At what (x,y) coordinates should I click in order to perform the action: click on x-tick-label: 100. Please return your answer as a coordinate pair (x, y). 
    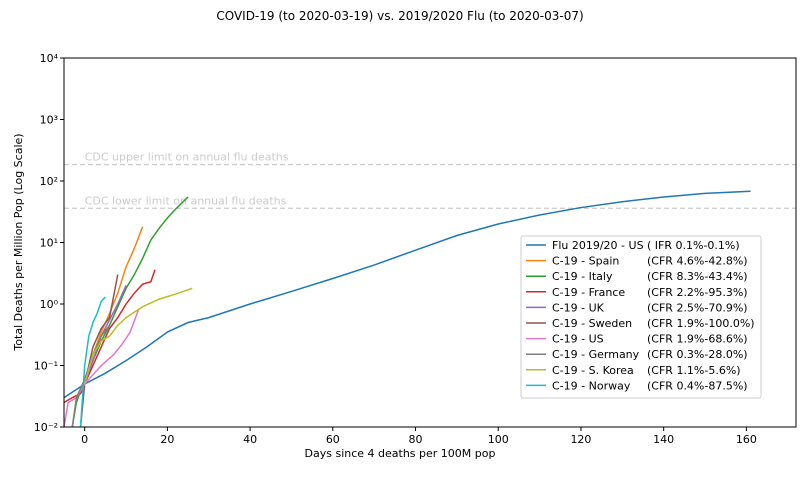
    Looking at the image, I should click on (498, 439).